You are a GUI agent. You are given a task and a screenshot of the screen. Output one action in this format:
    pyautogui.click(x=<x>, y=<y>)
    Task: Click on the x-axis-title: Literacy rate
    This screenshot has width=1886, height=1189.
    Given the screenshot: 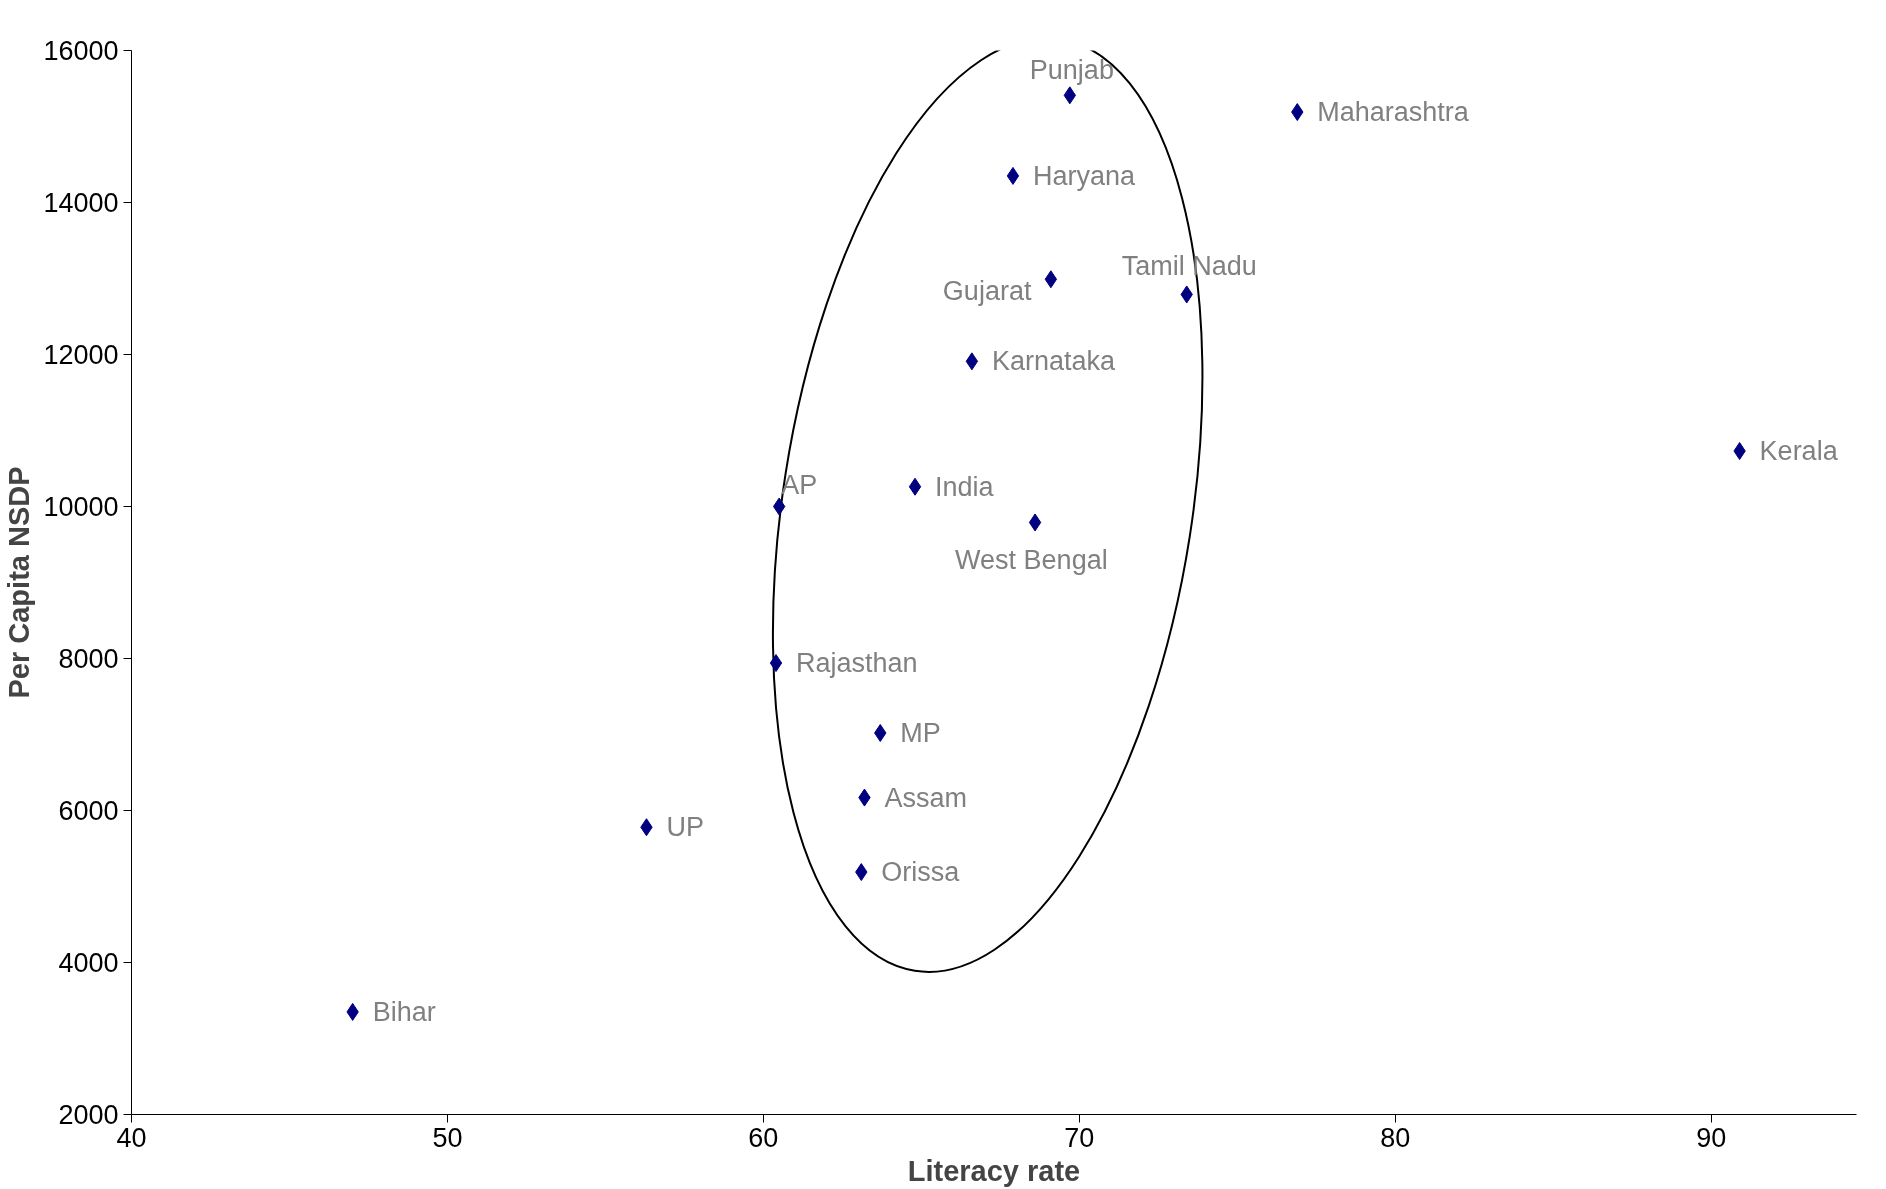 What is the action you would take?
    pyautogui.click(x=994, y=1170)
    